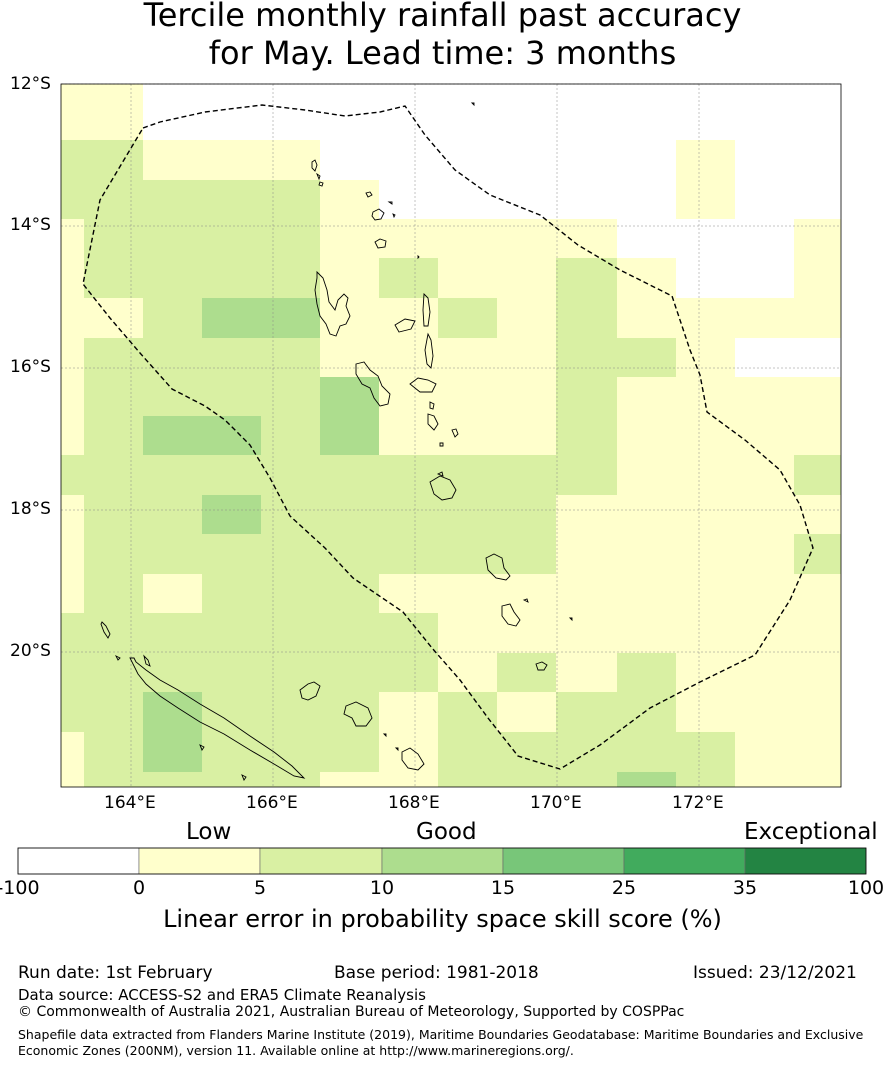 The image size is (885, 1065). I want to click on colorbar-tick: 0, so click(139, 888).